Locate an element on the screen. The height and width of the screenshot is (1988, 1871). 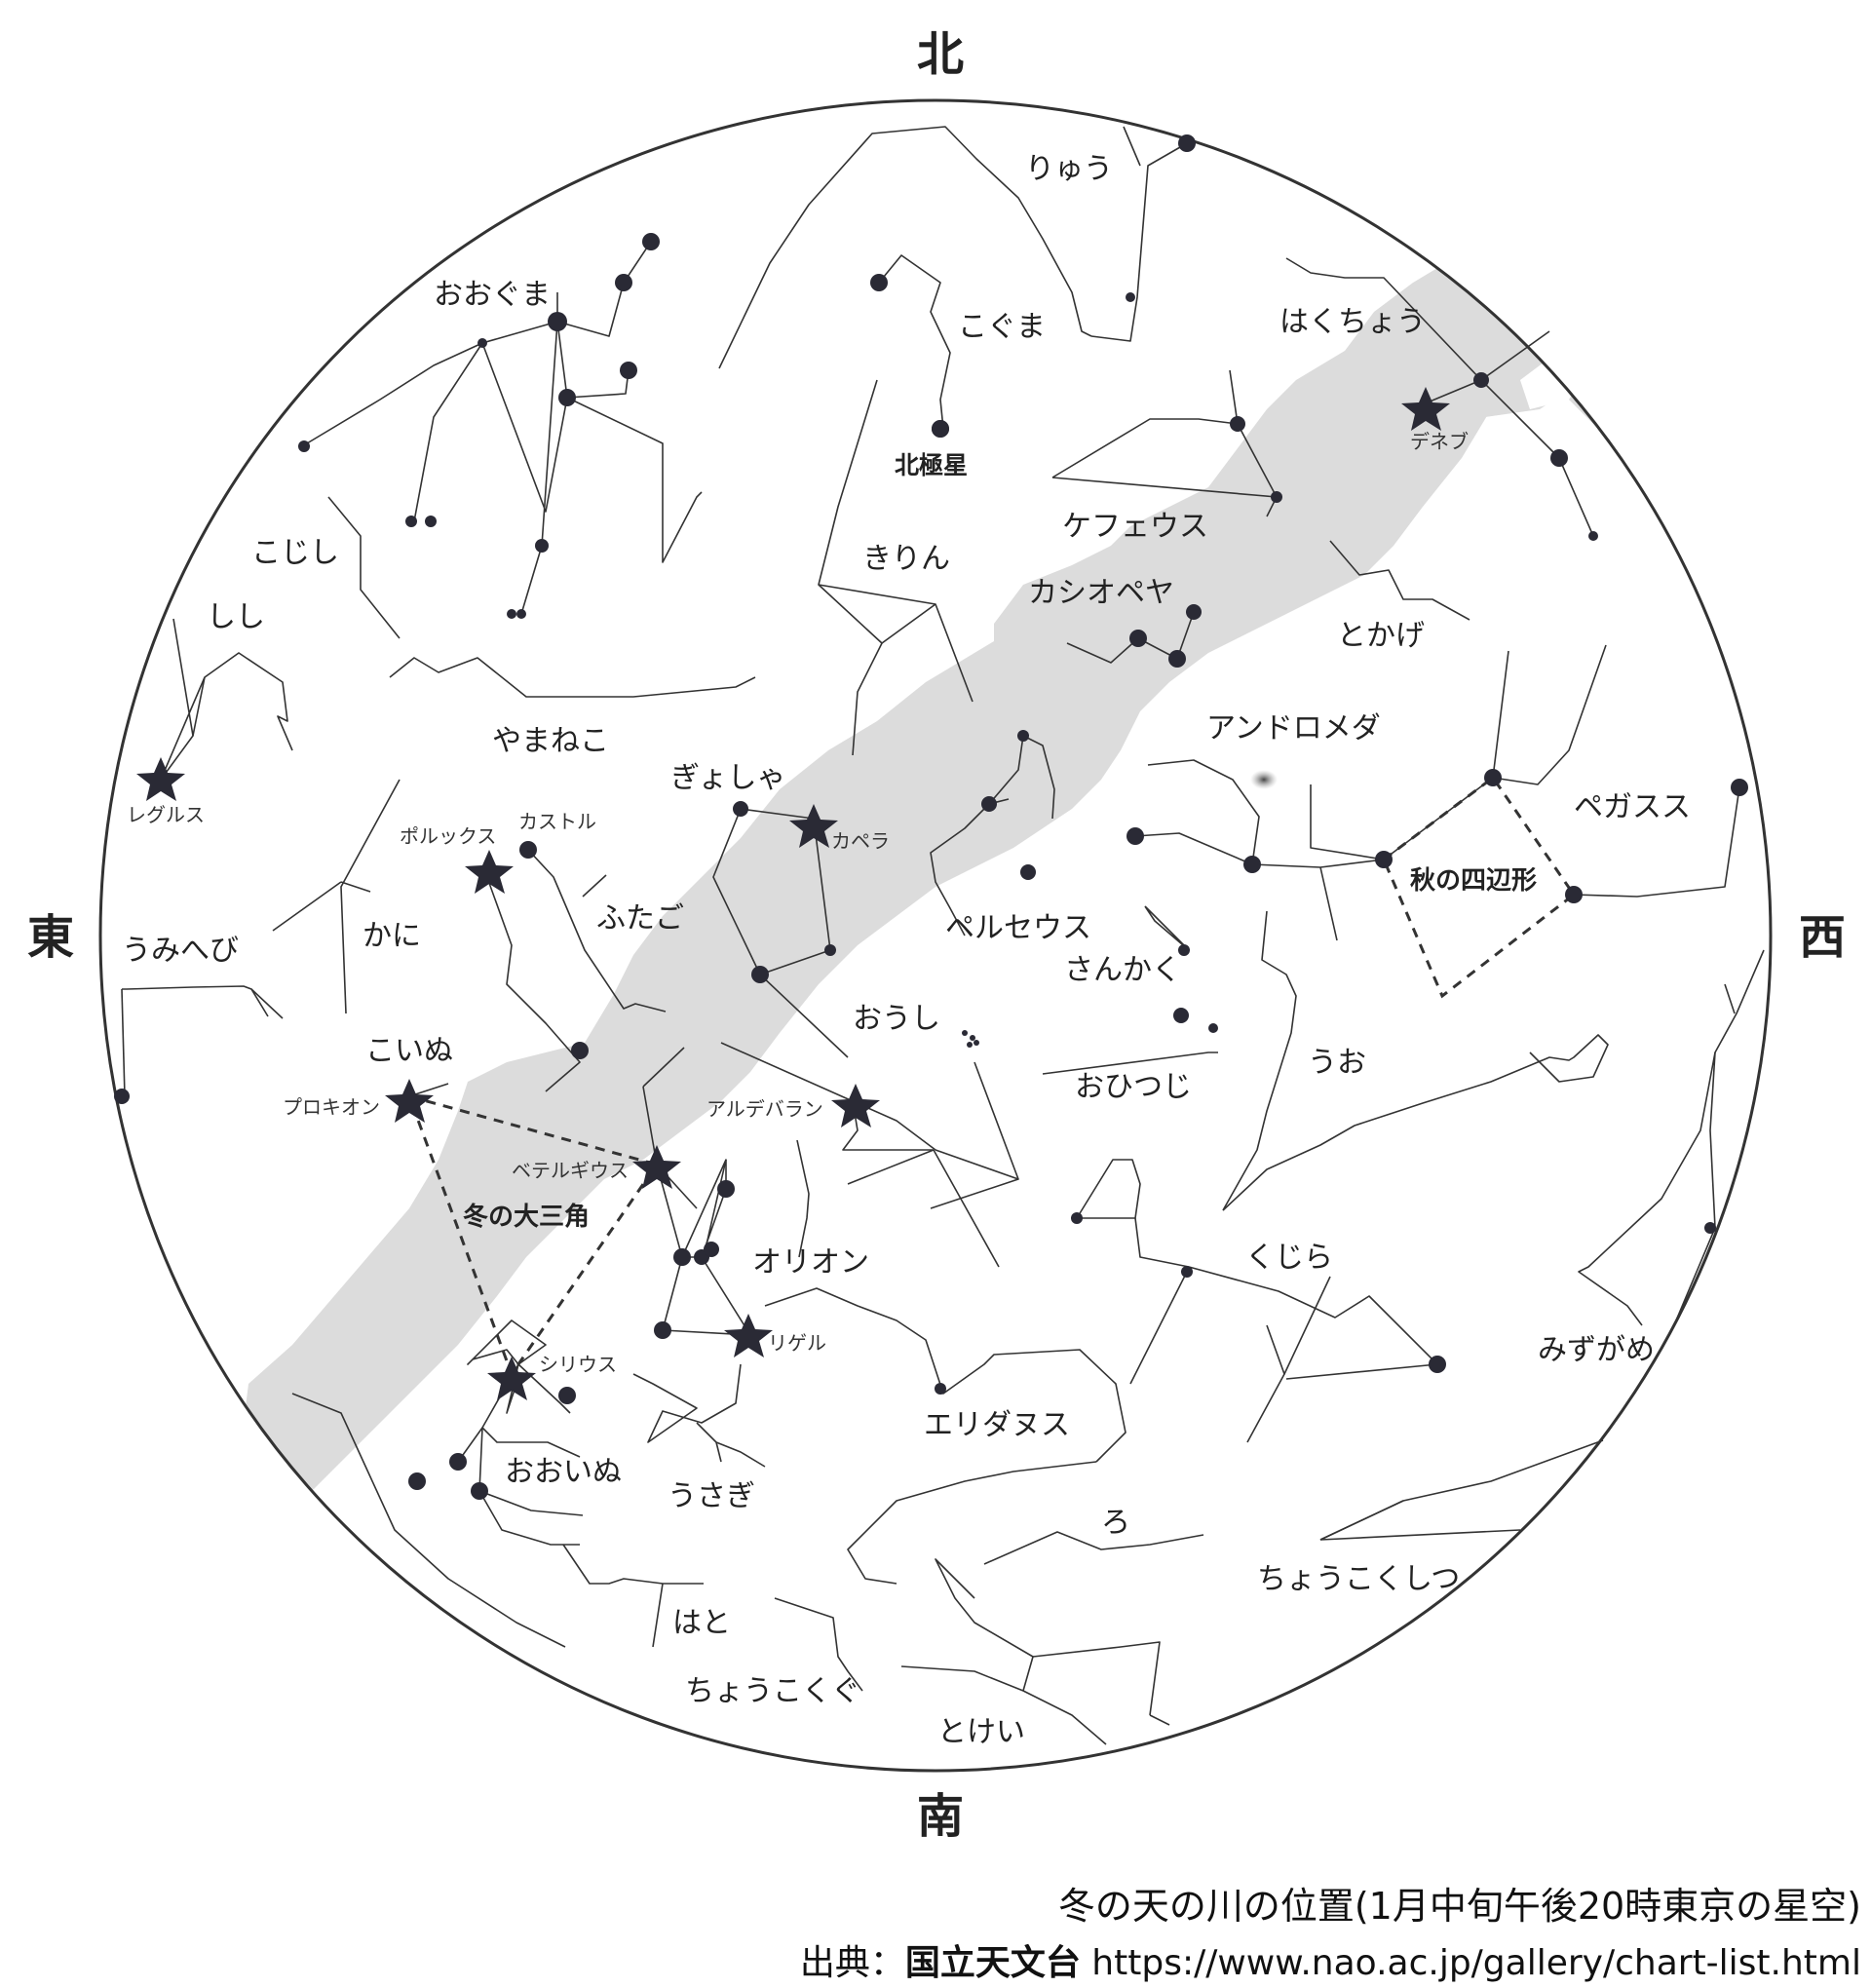
label-deneb: デネブ is located at coordinates (1439, 441).